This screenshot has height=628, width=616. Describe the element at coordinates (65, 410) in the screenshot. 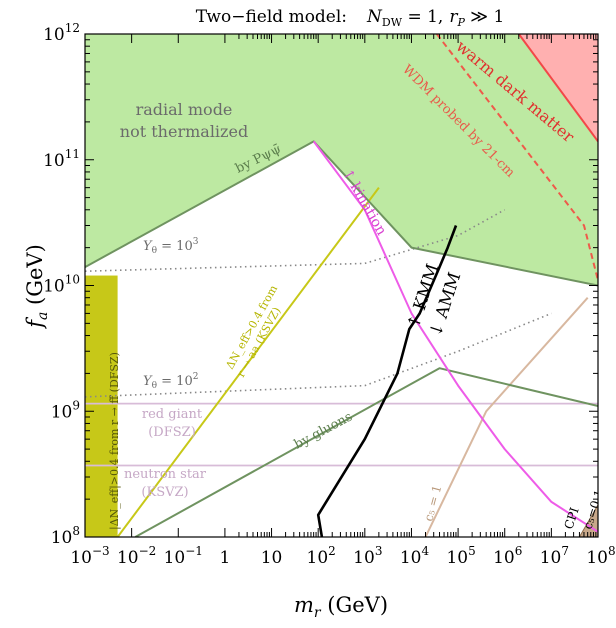

I see `y-tick-label: 10⁹` at that location.